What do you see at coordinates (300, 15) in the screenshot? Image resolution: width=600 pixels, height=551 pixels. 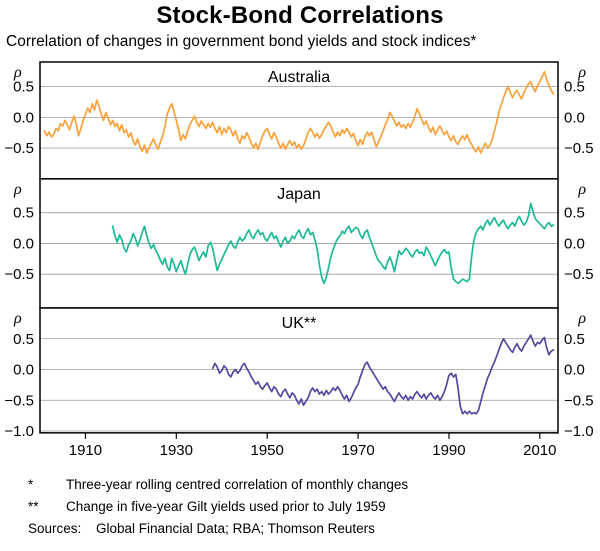 I see `page-title: Stock-Bond Correlations` at bounding box center [300, 15].